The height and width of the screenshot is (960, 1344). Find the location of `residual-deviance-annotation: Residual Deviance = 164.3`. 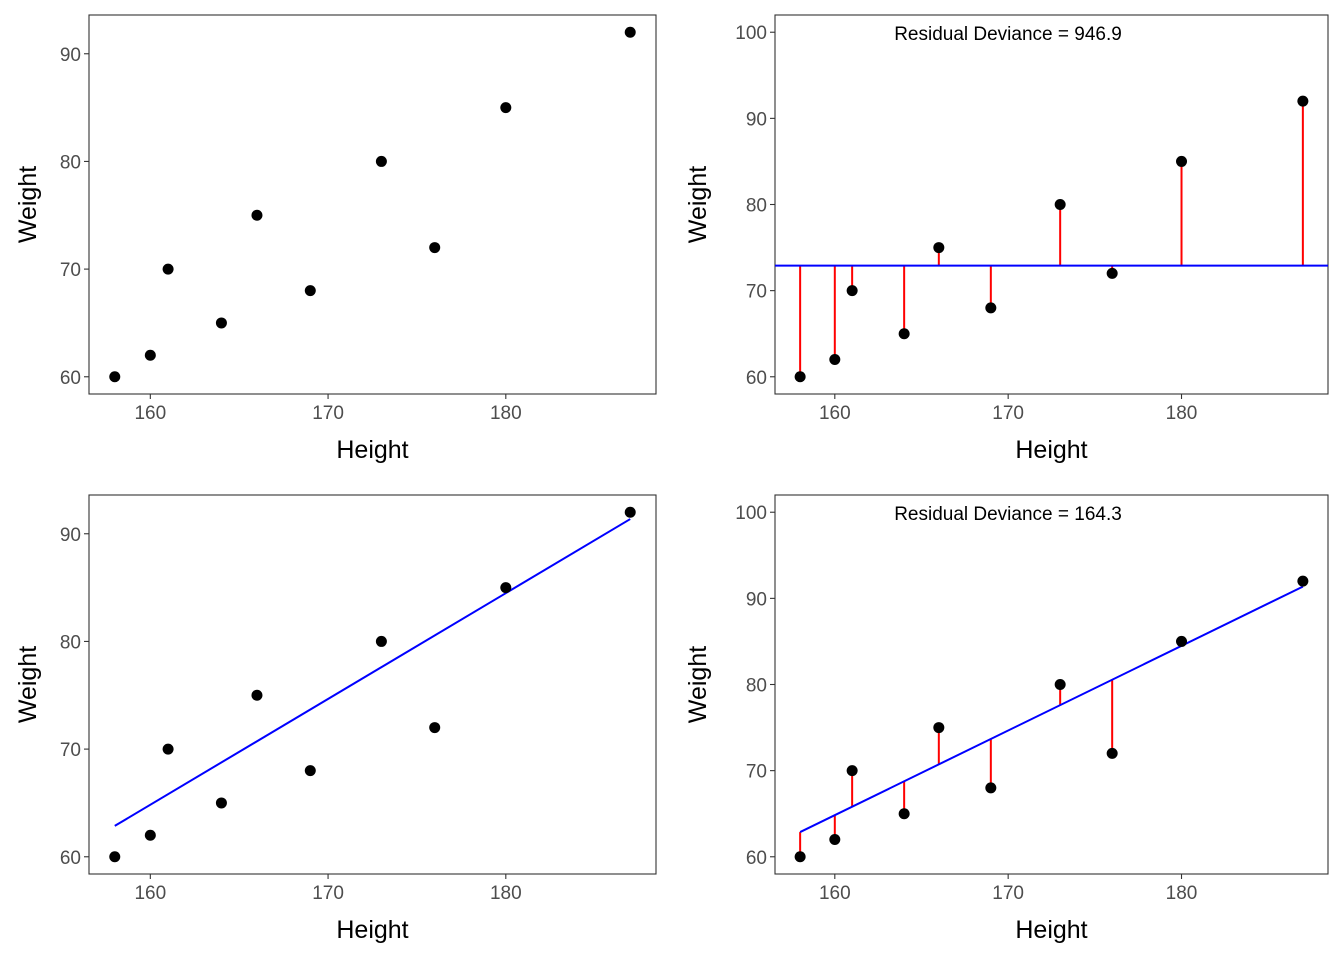

residual-deviance-annotation: Residual Deviance = 164.3 is located at coordinates (1008, 514).